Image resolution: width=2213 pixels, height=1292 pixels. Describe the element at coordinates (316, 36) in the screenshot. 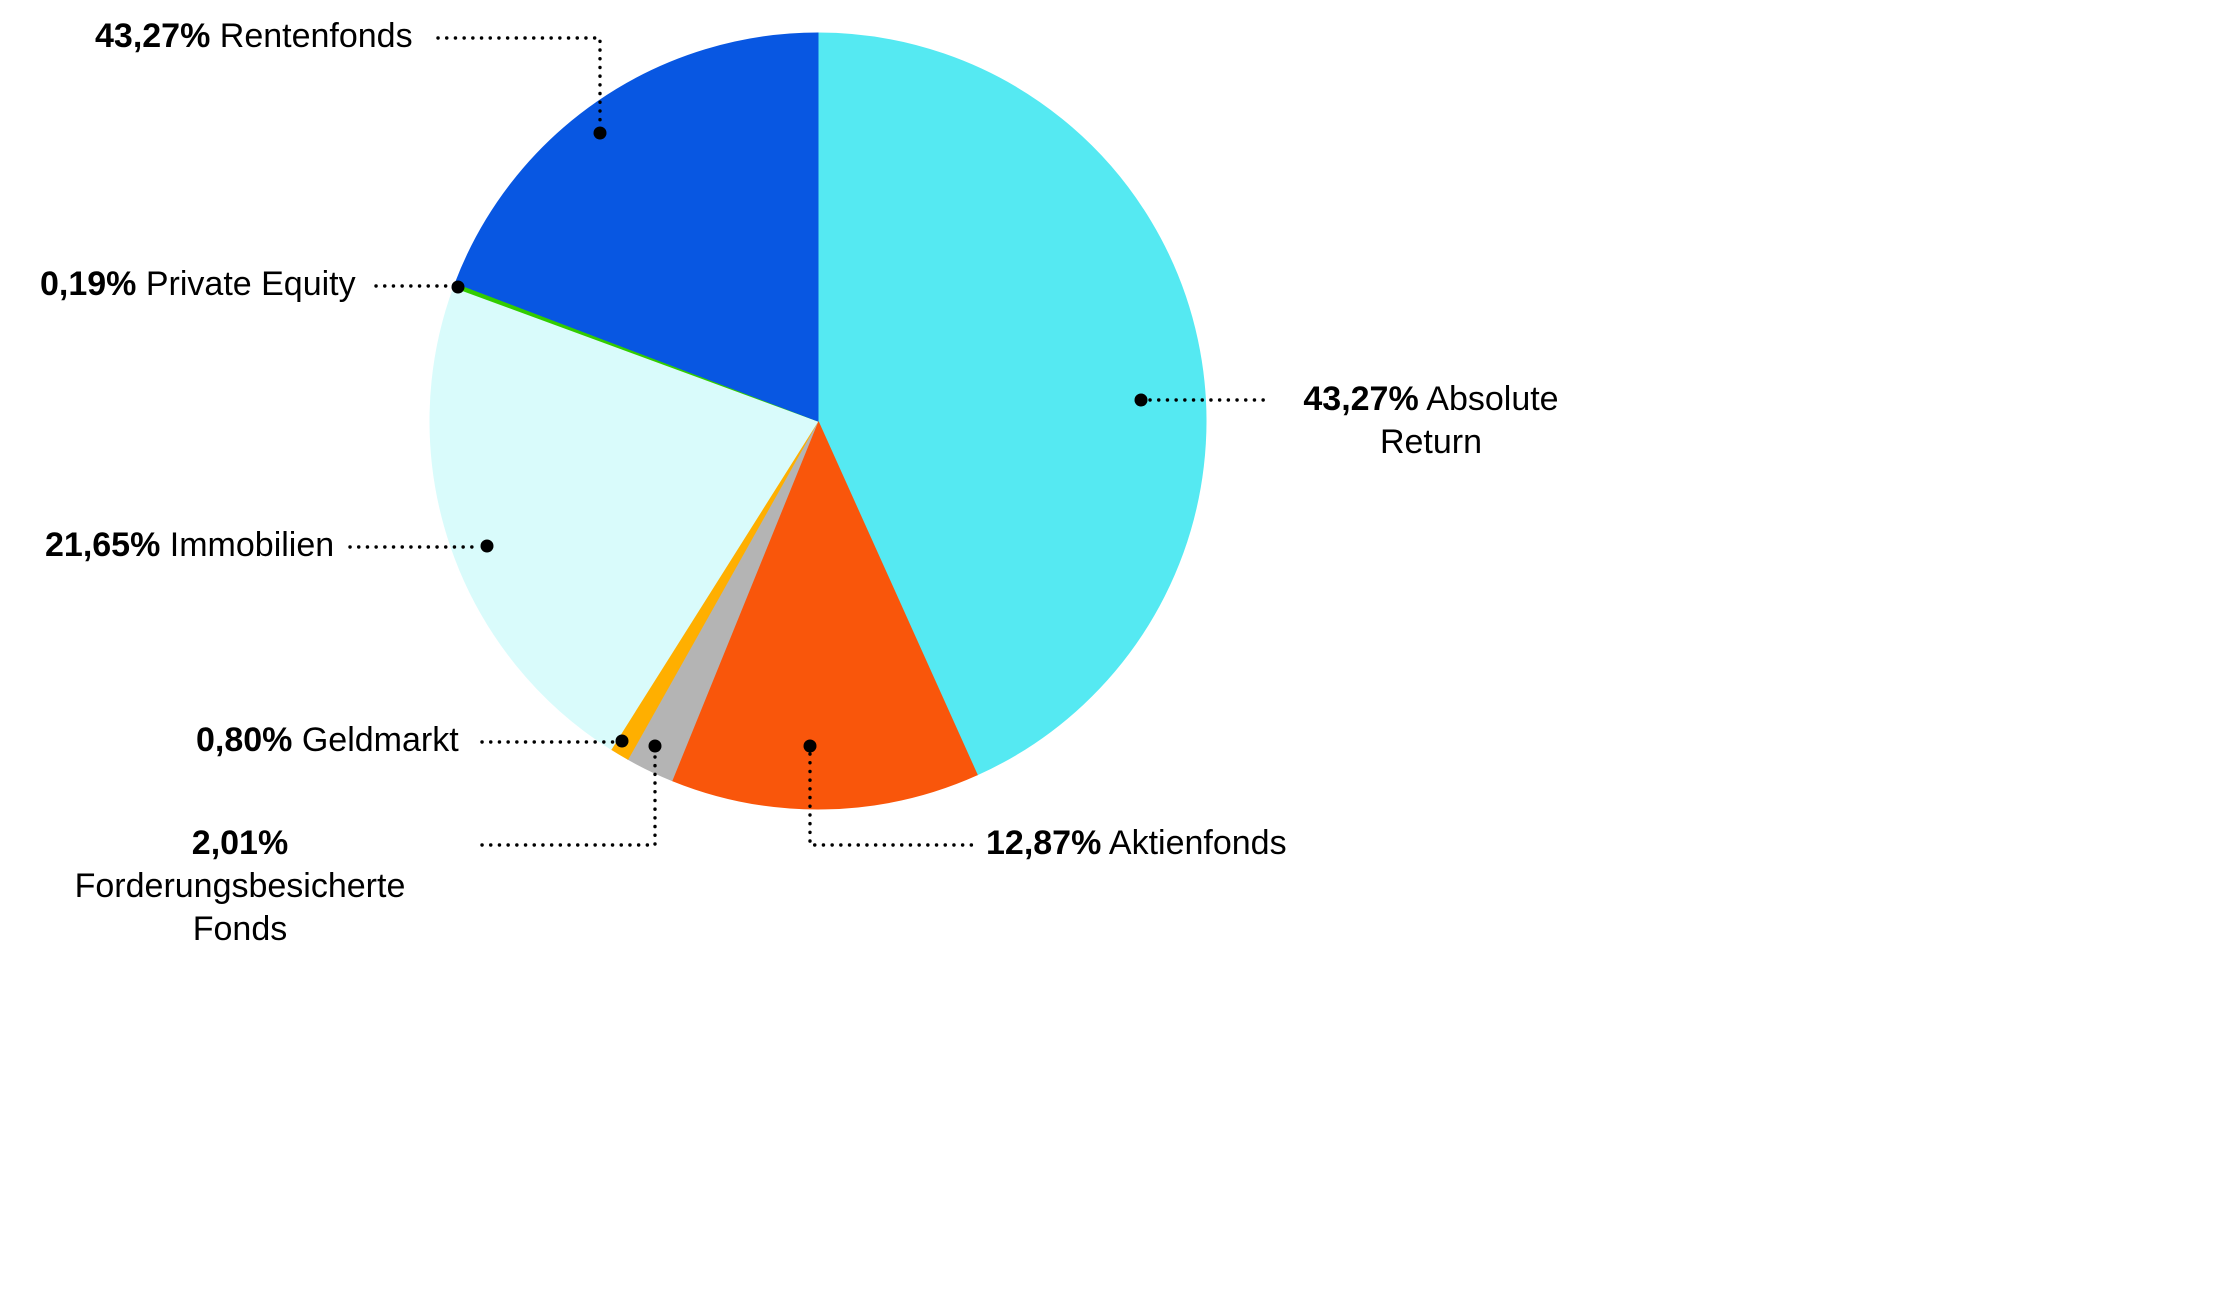

I see `label-rentenfonds-name: Rentenfonds` at that location.